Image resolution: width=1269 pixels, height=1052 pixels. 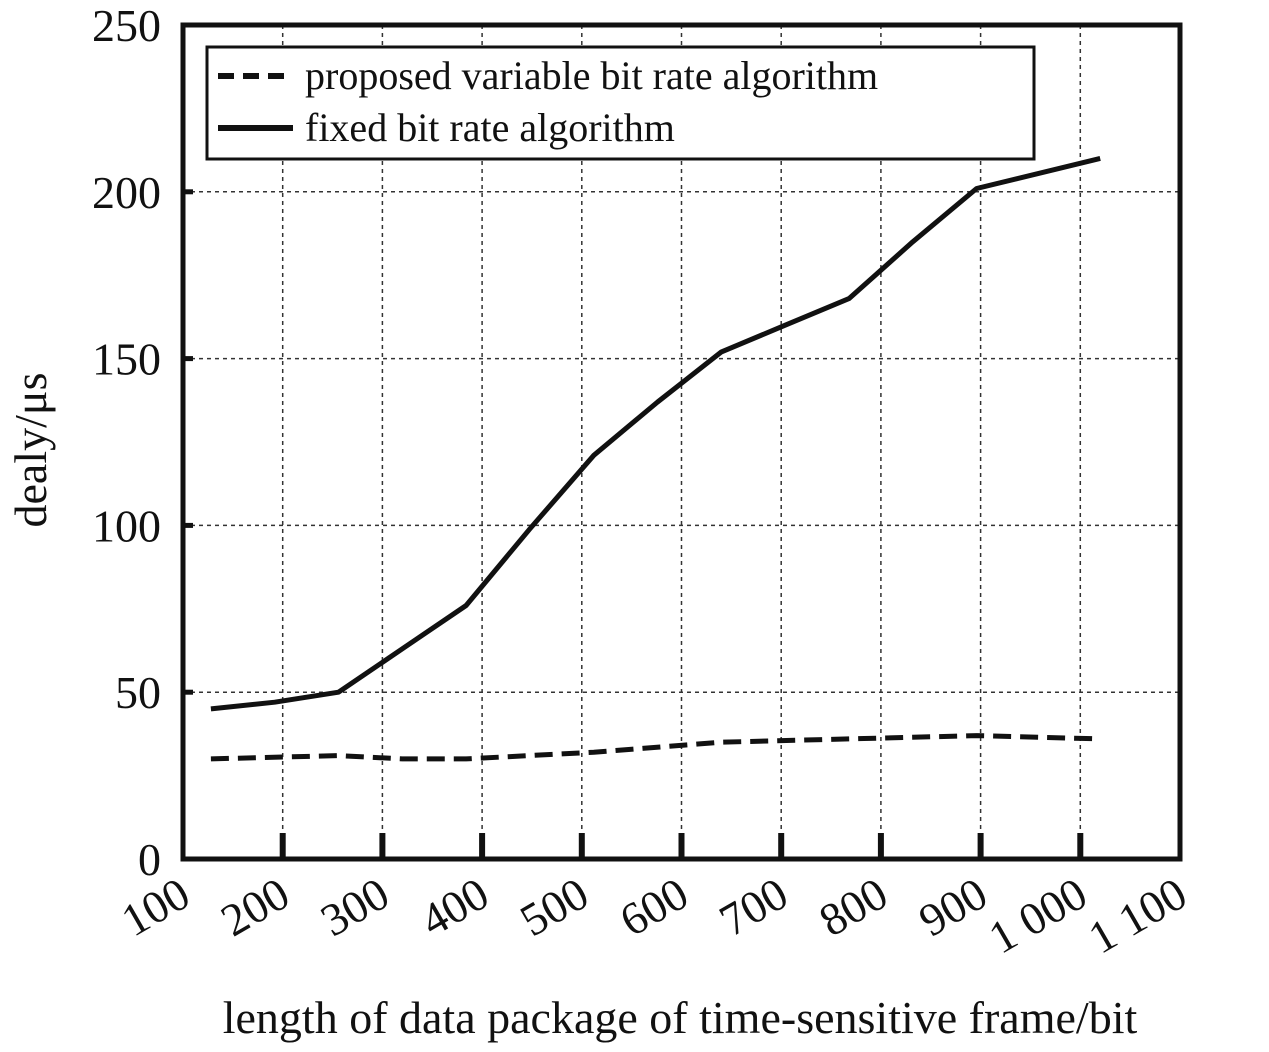 I want to click on x-tick-label: 500, so click(x=554, y=906).